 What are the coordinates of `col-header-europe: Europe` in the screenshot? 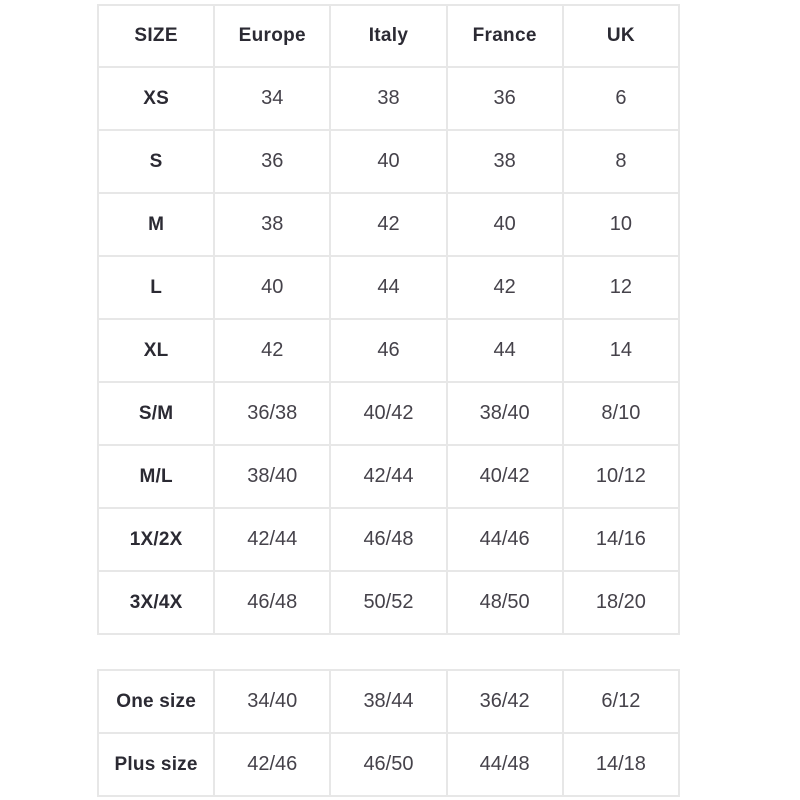 It's located at (272, 36).